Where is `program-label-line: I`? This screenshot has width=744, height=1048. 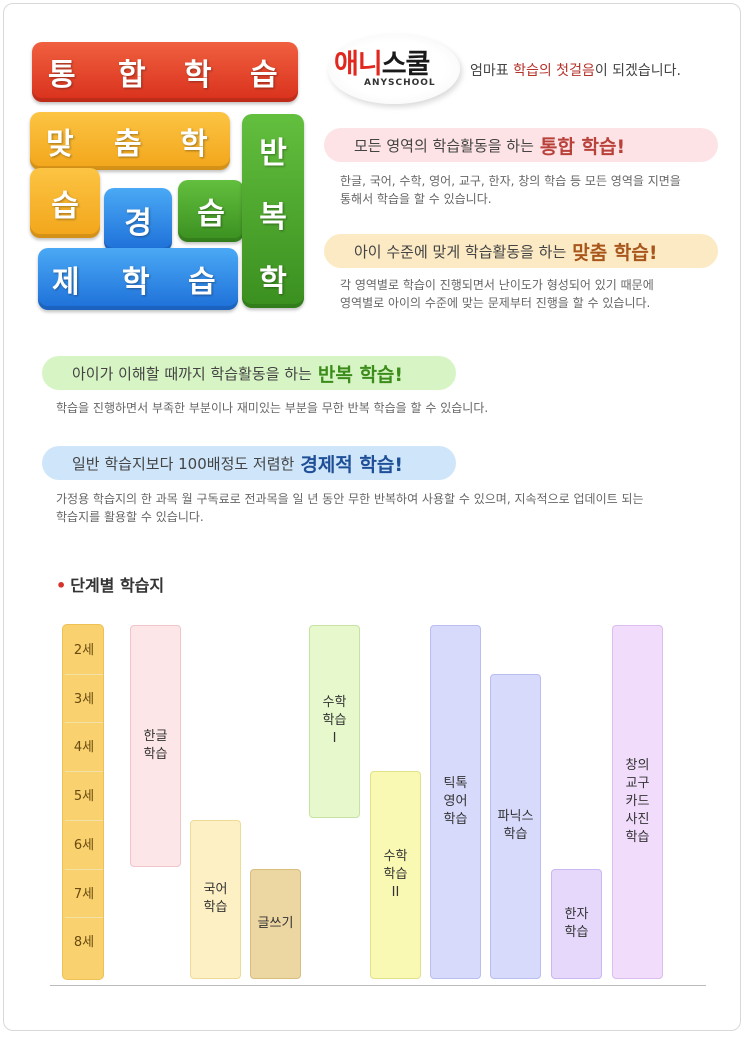 program-label-line: I is located at coordinates (334, 739).